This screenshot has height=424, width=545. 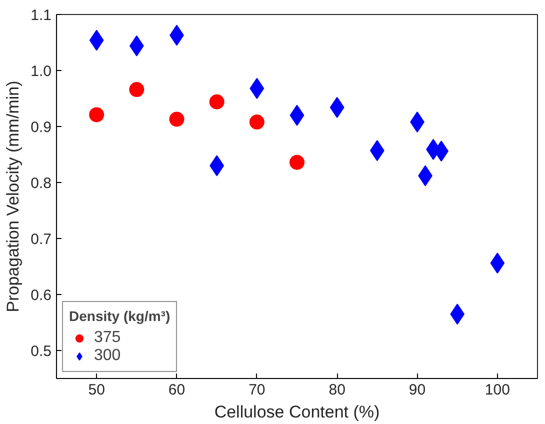 I want to click on y-tick-label: 0.6, so click(x=41, y=295).